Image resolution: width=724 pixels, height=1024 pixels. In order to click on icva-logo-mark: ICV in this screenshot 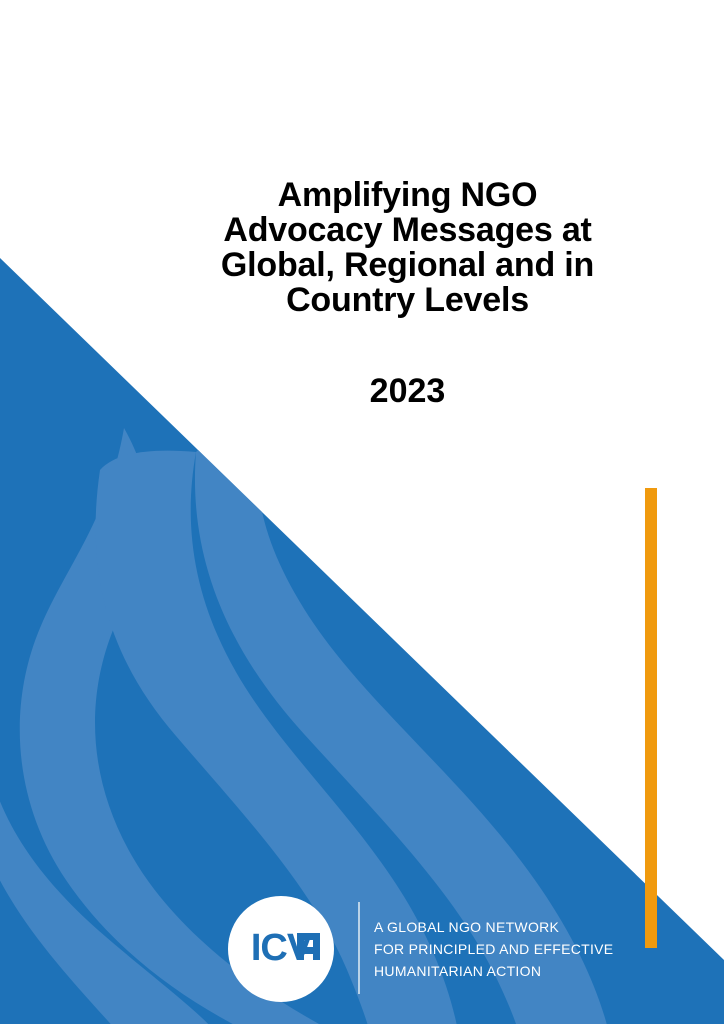, I will do `click(281, 949)`.